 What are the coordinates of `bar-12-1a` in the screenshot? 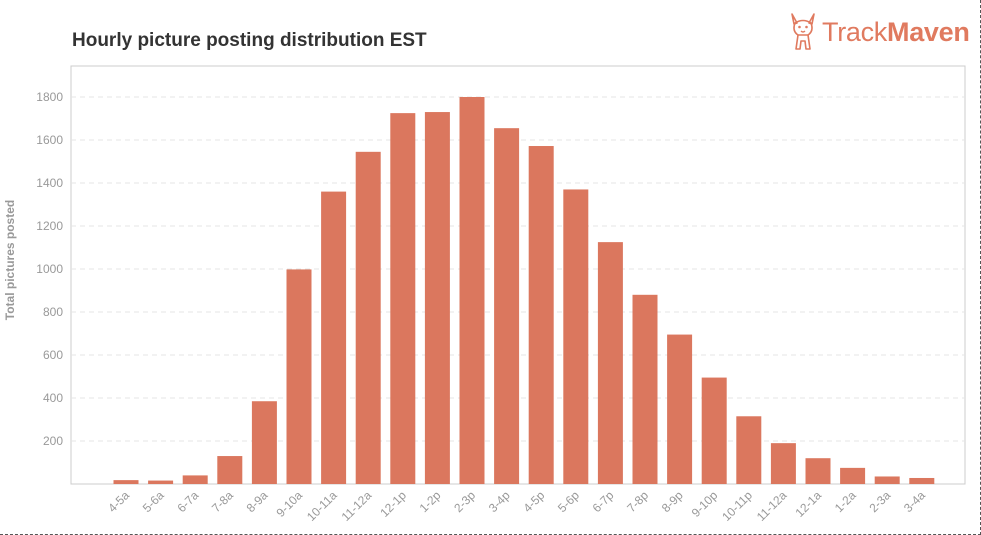 It's located at (818, 471).